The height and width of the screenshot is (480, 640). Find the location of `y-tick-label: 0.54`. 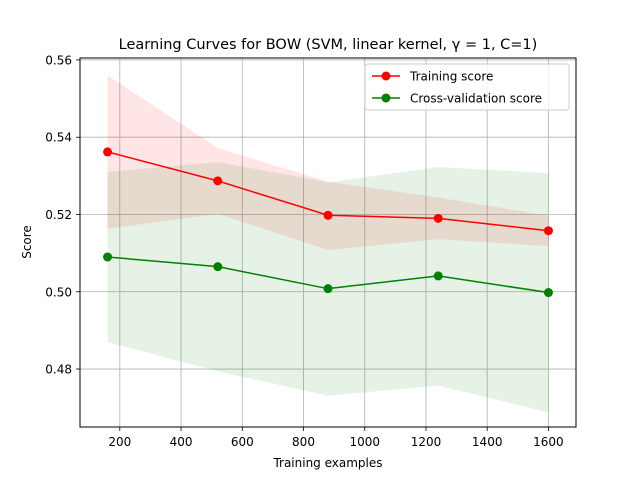

y-tick-label: 0.54 is located at coordinates (58, 138).